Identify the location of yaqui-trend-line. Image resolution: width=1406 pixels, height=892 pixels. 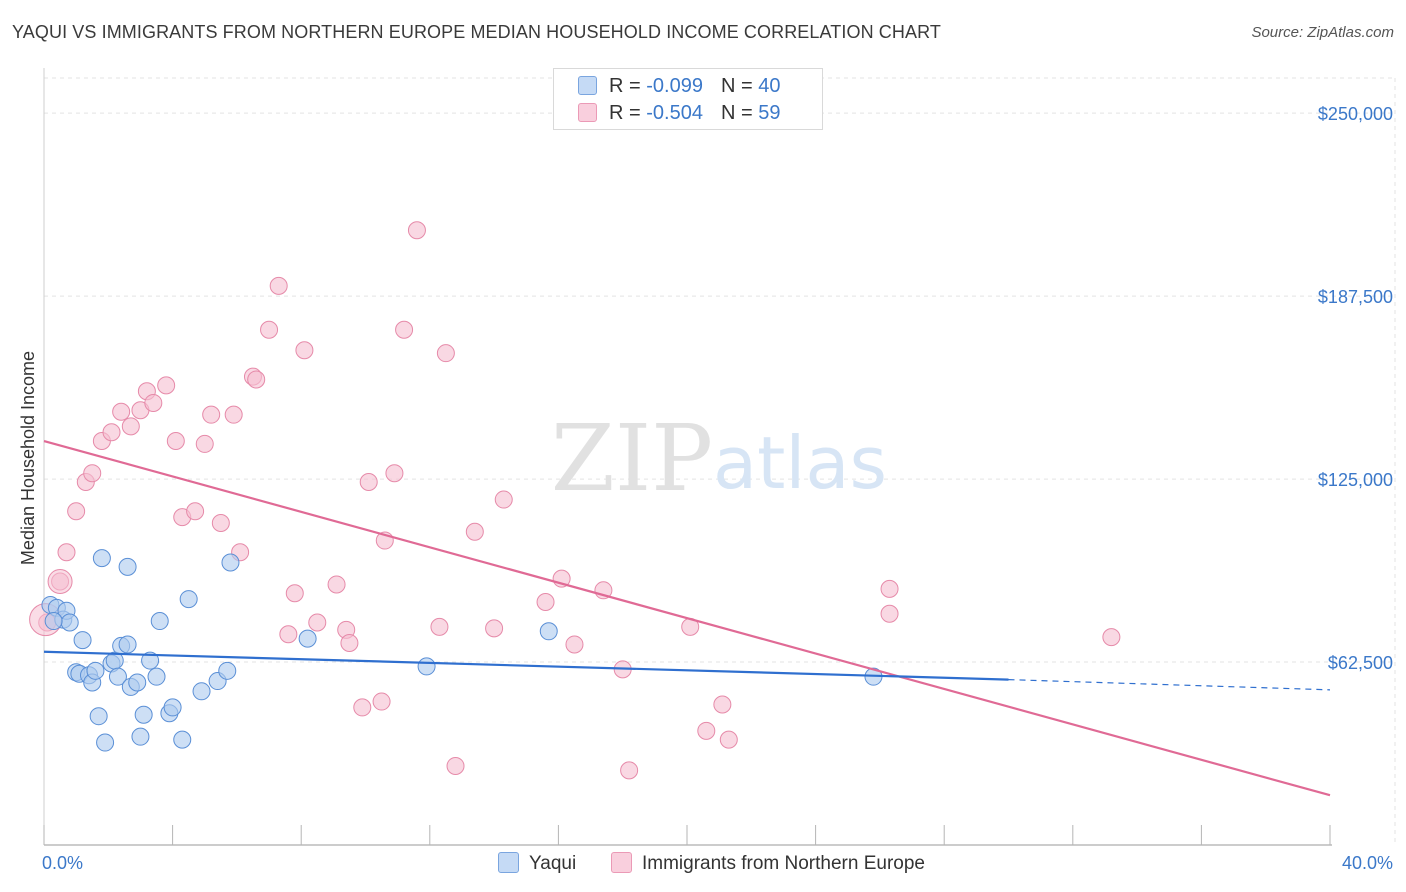
(526, 665).